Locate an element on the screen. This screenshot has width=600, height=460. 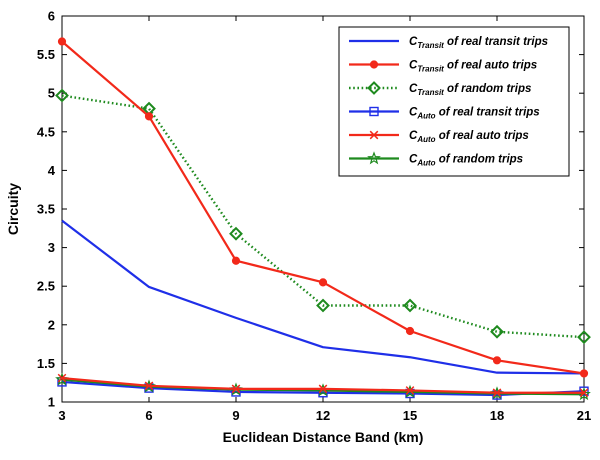
x-tick-label: 21 is located at coordinates (584, 415).